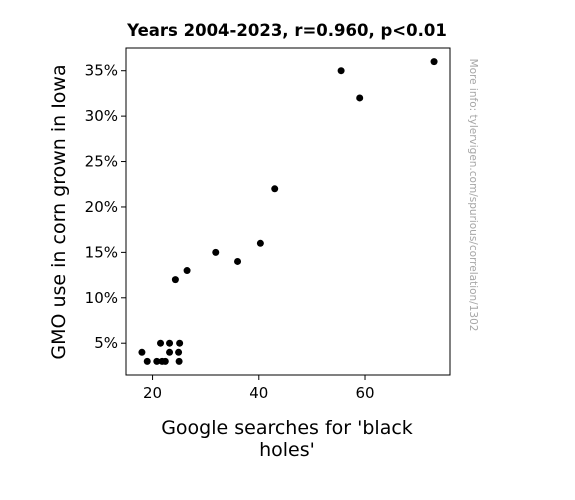 This screenshot has width=575, height=500. I want to click on x-tick-label: 20, so click(152, 393).